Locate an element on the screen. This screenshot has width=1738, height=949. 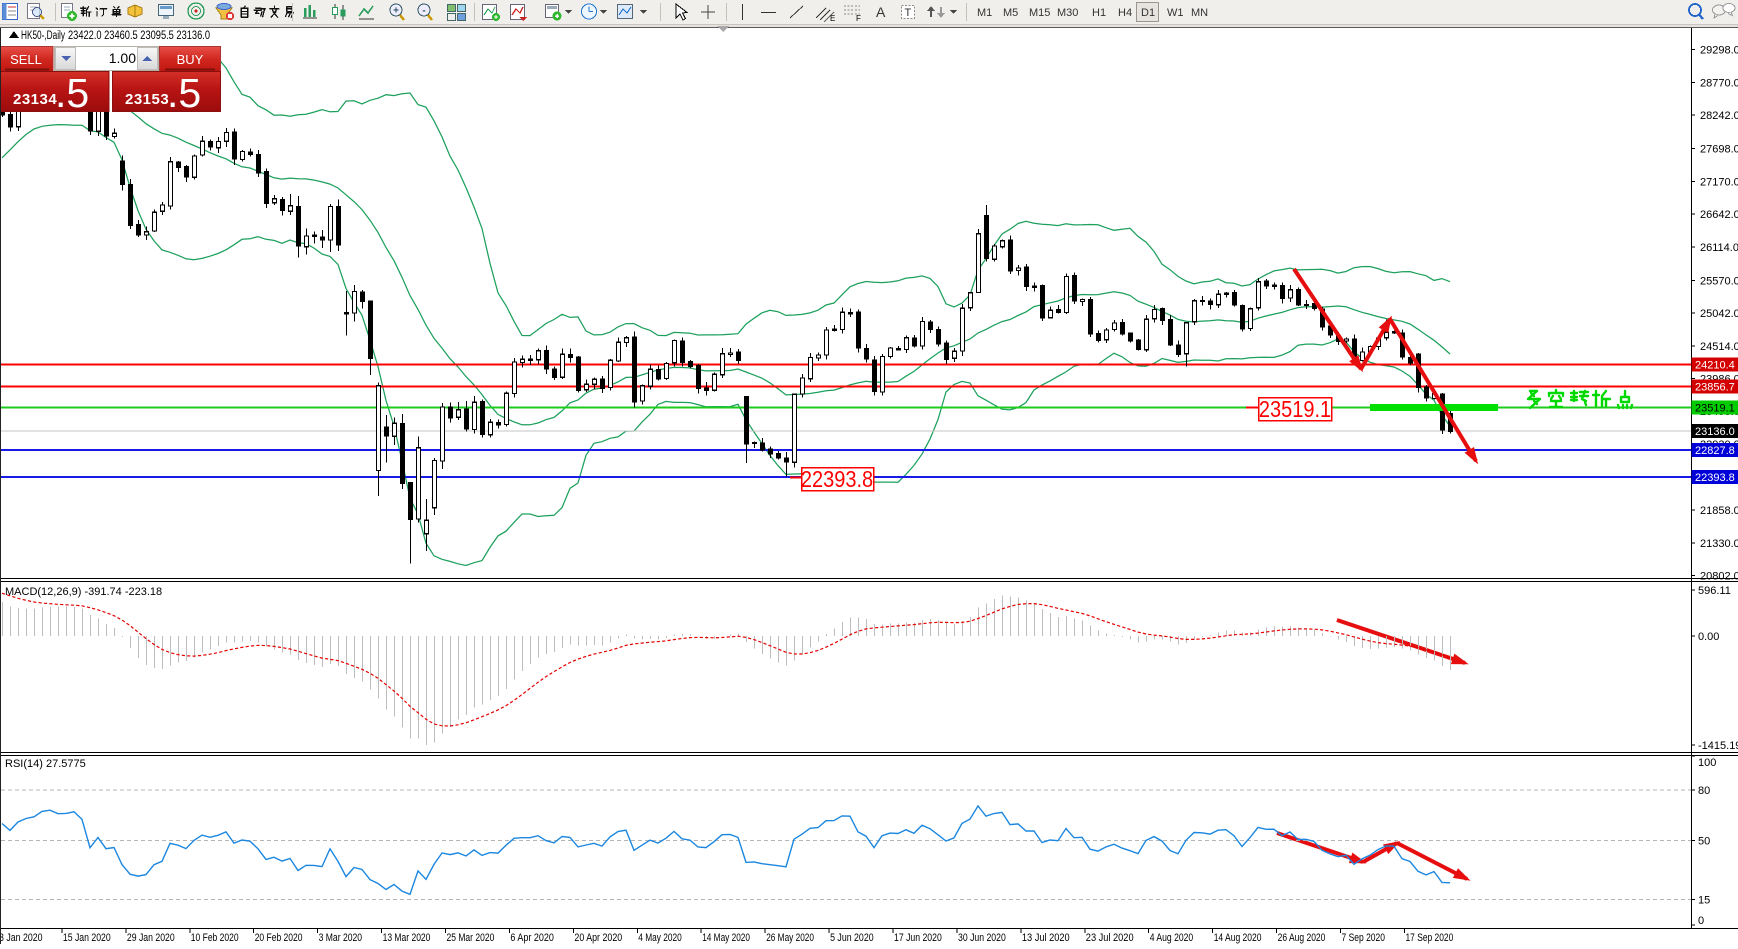
svg-text: M1 is located at coordinates (984, 13).